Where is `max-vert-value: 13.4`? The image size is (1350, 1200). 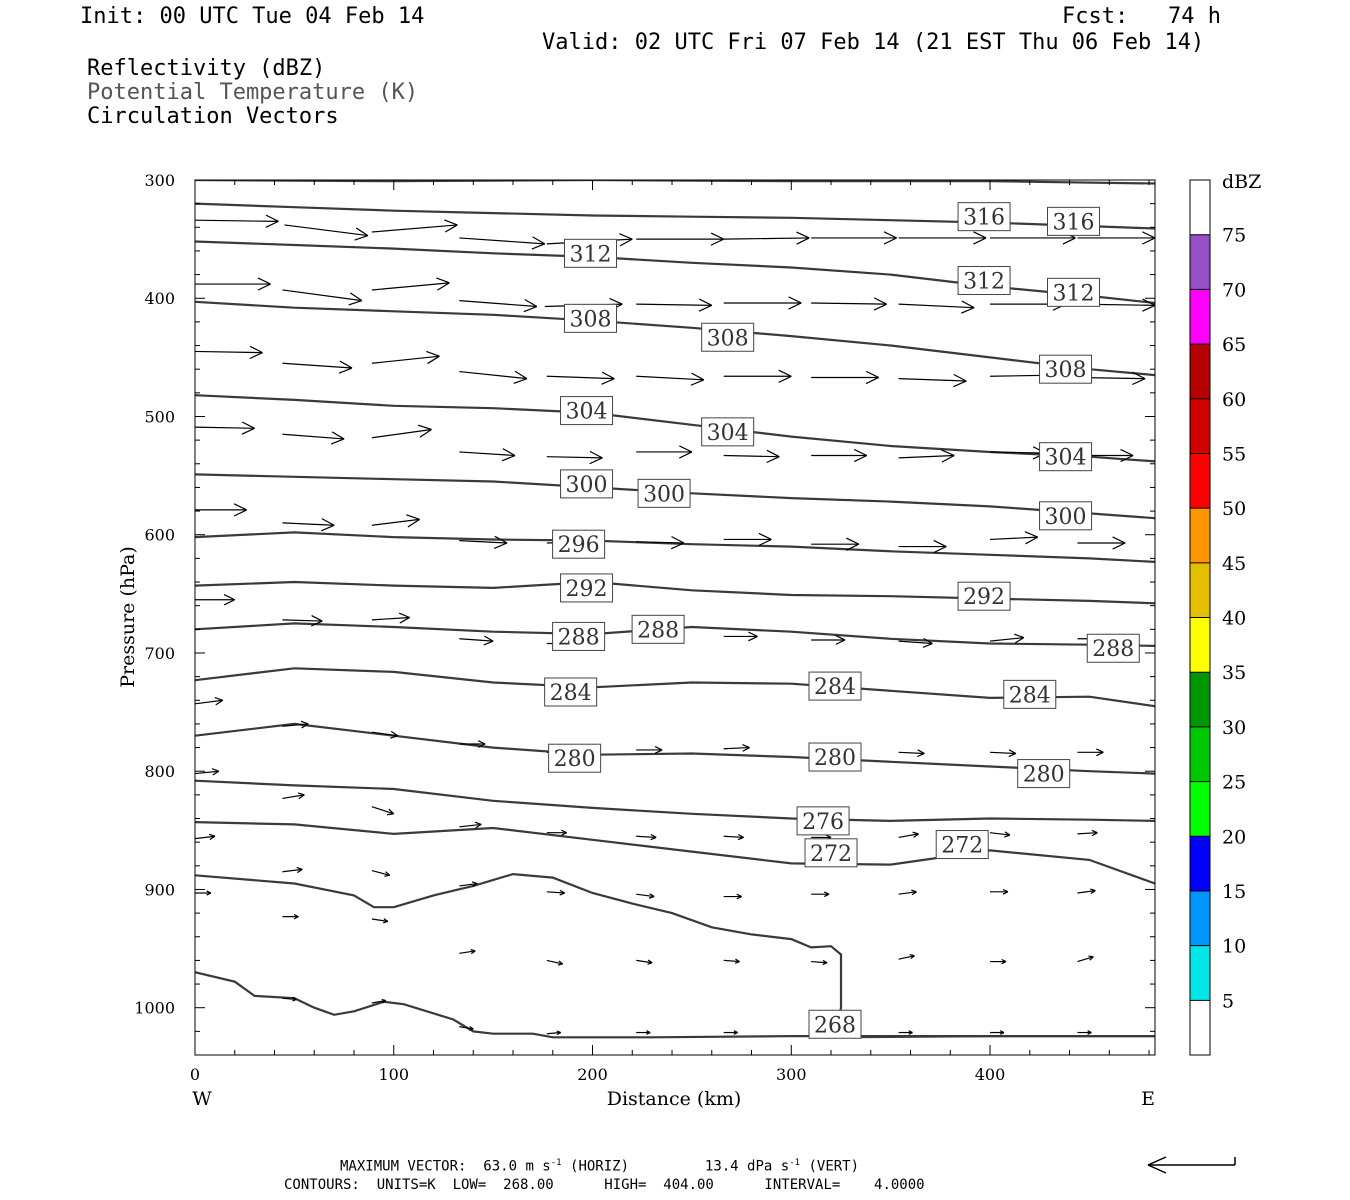
max-vert-value: 13.4 is located at coordinates (721, 1166).